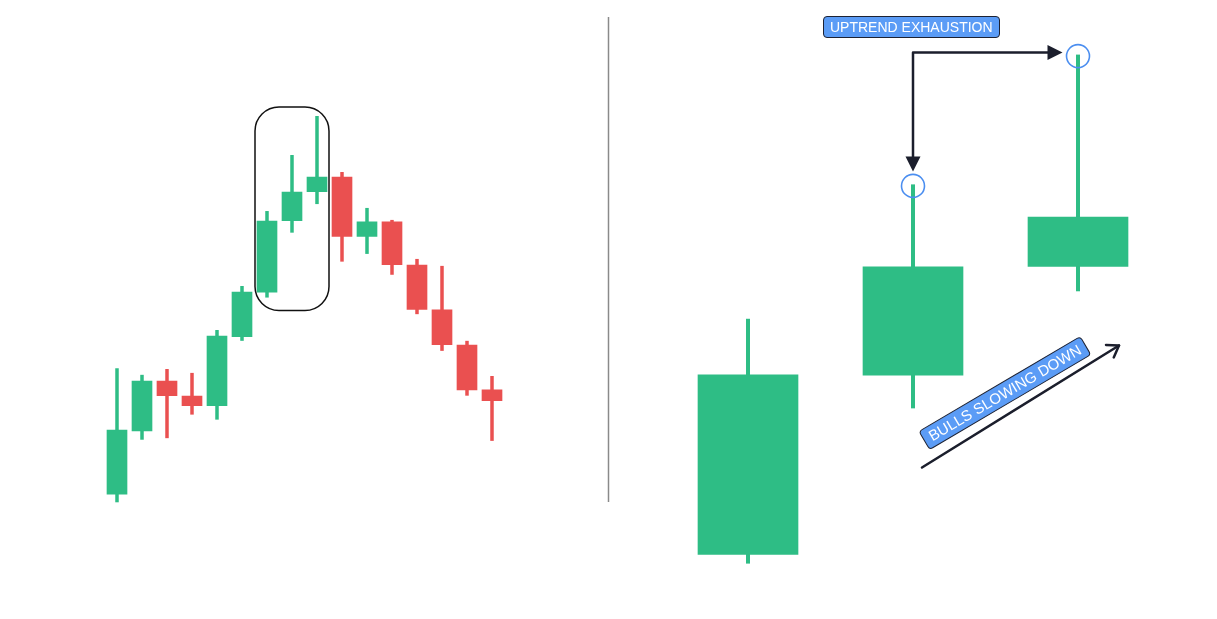 This screenshot has width=1217, height=619. What do you see at coordinates (911, 27) in the screenshot?
I see `text: UPTREND EXHAUSTION` at bounding box center [911, 27].